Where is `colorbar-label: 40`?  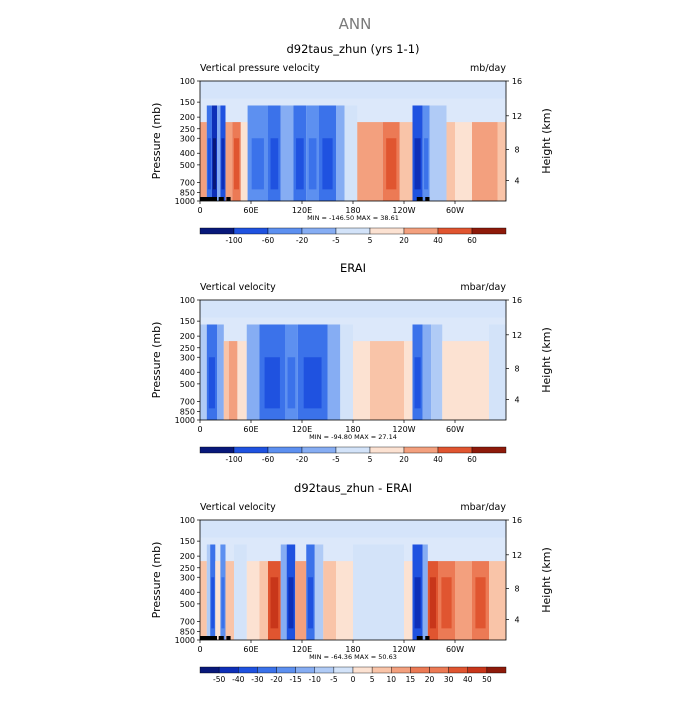
colorbar-label: 40 is located at coordinates (438, 459).